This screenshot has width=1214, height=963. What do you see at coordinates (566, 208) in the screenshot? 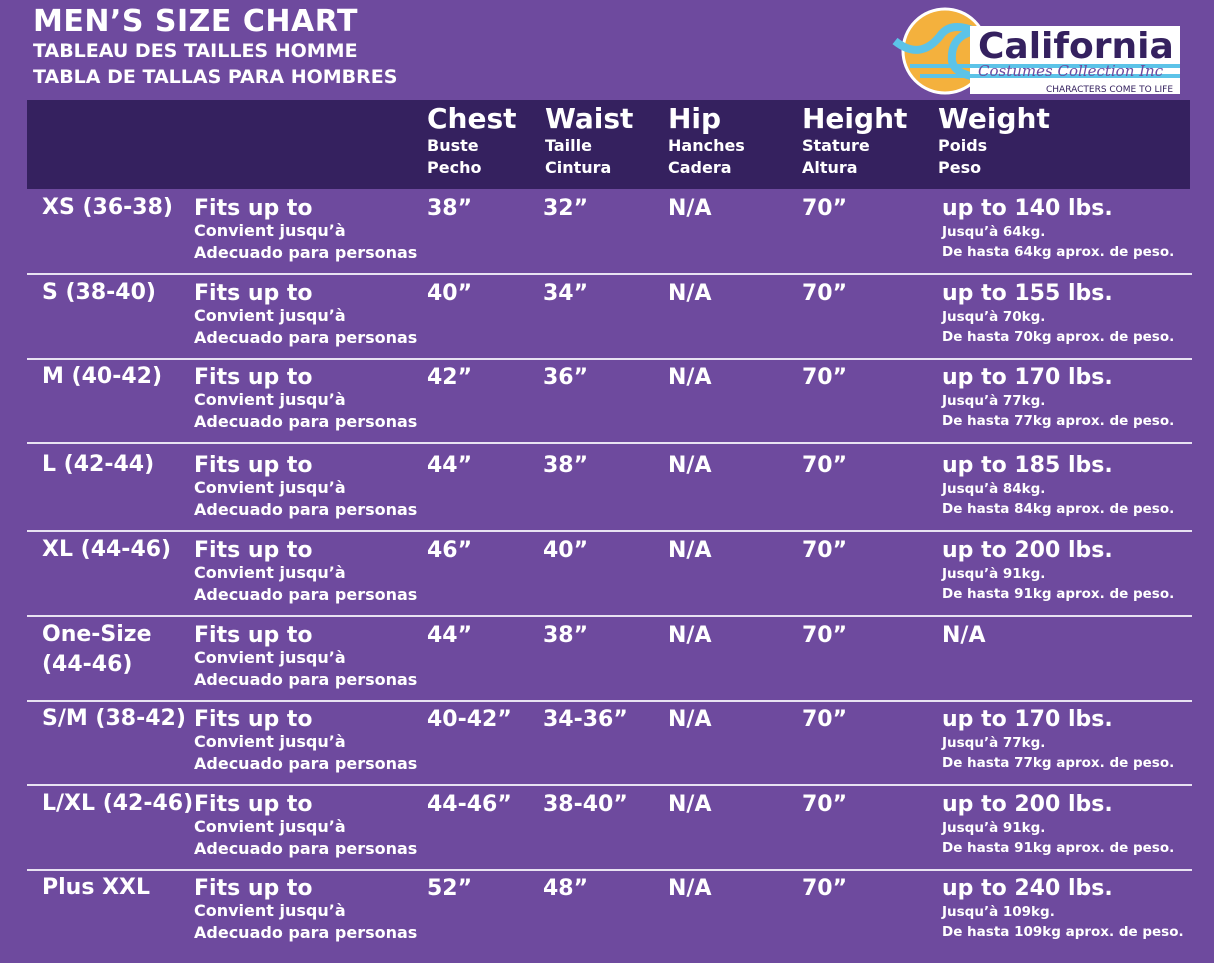
I see `waist-value: 32”` at bounding box center [566, 208].